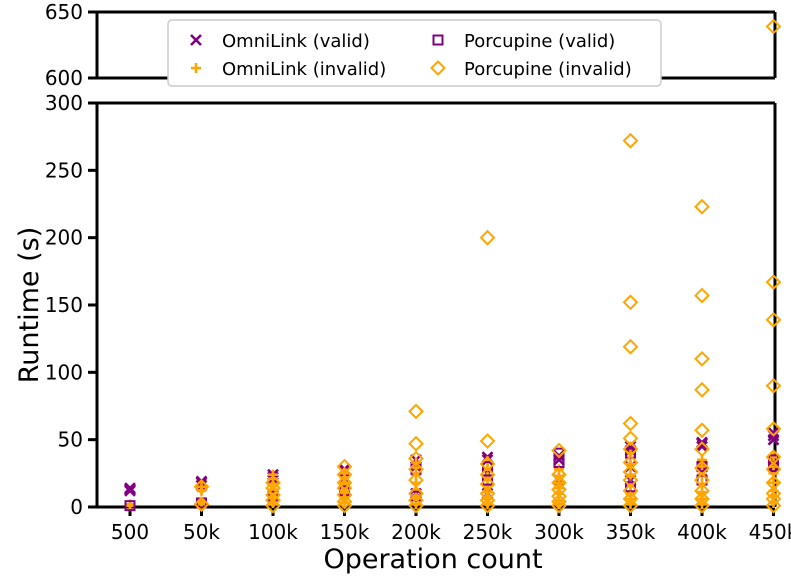 Image resolution: width=791 pixels, height=580 pixels. Describe the element at coordinates (273, 532) in the screenshot. I see `x-tick-label: 100k` at that location.